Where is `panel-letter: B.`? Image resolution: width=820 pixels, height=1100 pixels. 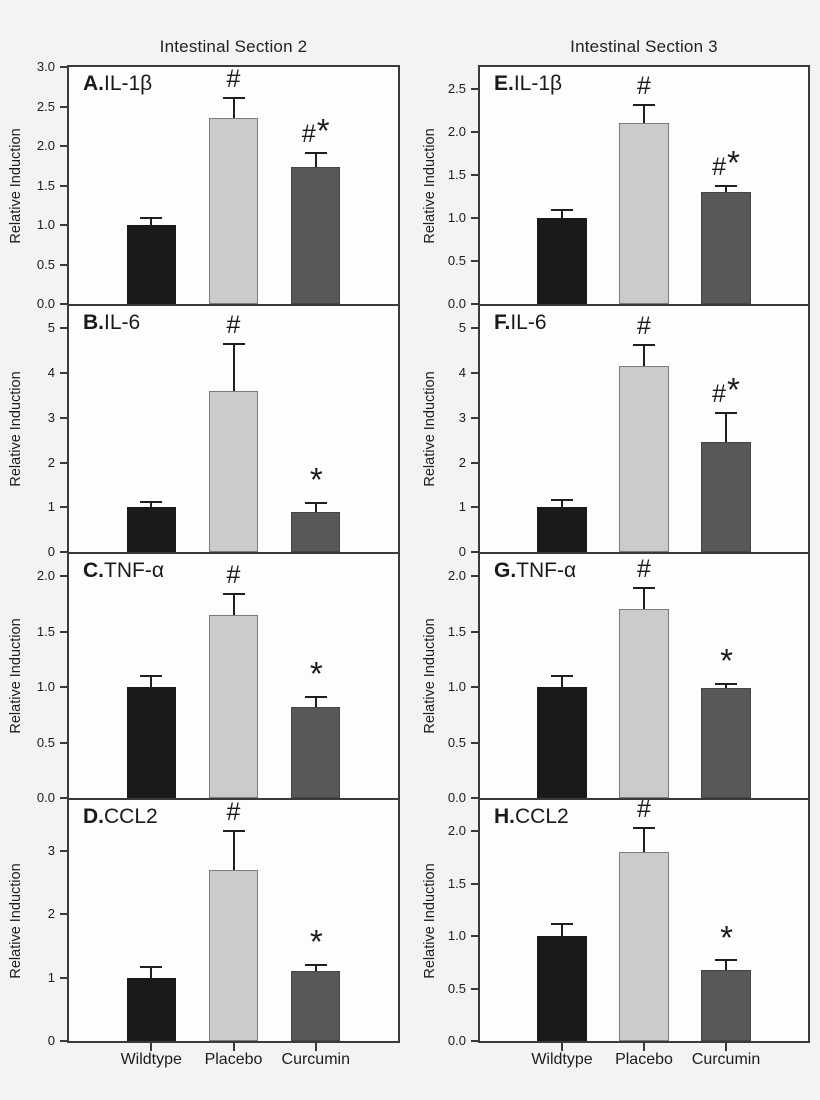
panel-letter: B. is located at coordinates (93, 322).